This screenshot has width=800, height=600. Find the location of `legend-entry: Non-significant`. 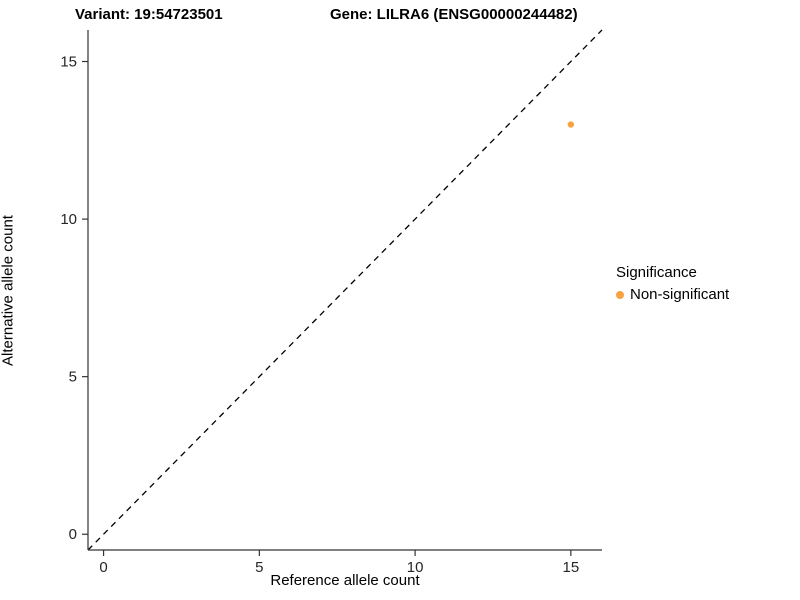

legend-entry: Non-significant is located at coordinates (672, 294).